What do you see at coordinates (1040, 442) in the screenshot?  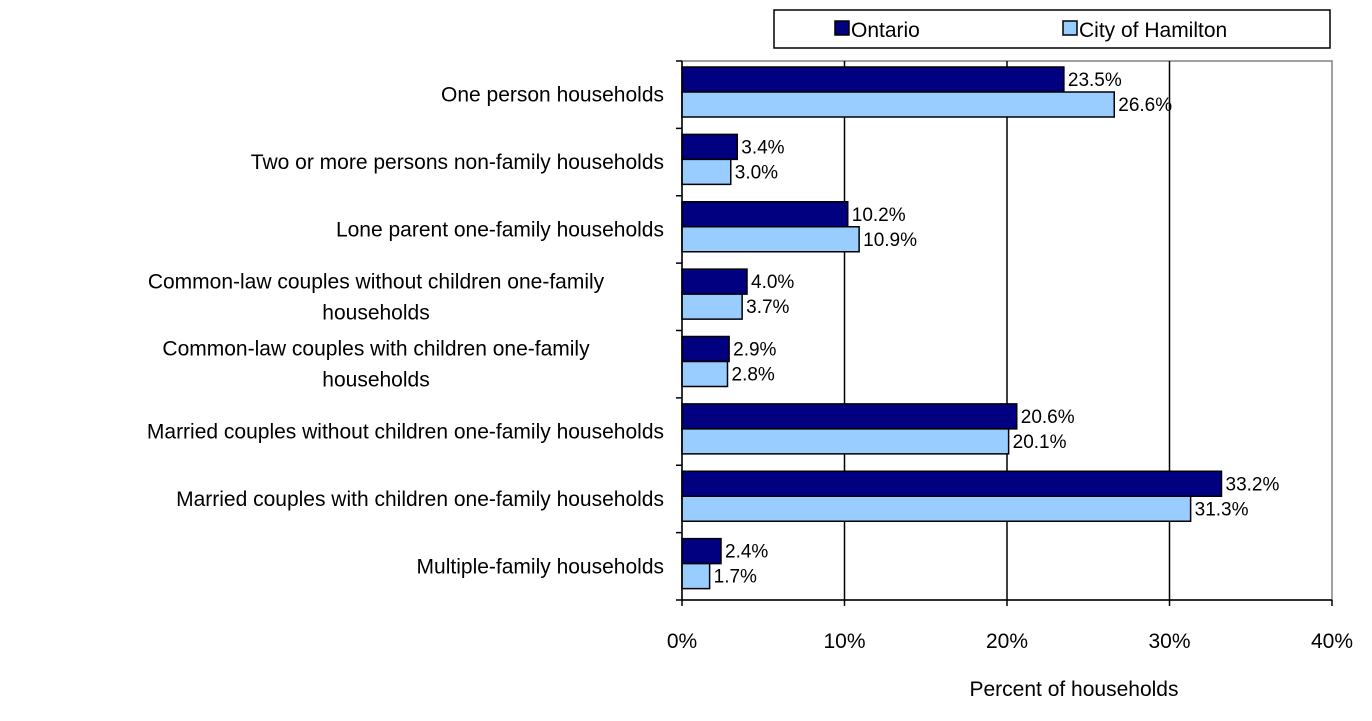 I see `data-label-city-of-hamilton-married-couples-without-children-one-family-households: 20.1%` at bounding box center [1040, 442].